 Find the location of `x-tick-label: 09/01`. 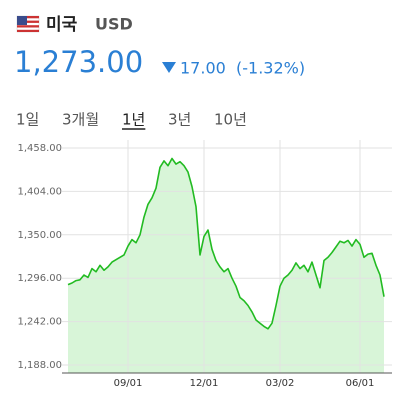

x-tick-label: 09/01 is located at coordinates (128, 383).